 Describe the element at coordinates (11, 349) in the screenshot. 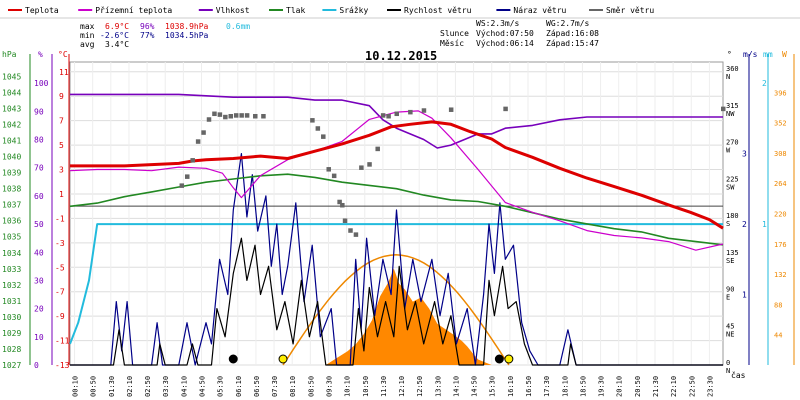

I see `pressure-tick-label: 1028` at that location.